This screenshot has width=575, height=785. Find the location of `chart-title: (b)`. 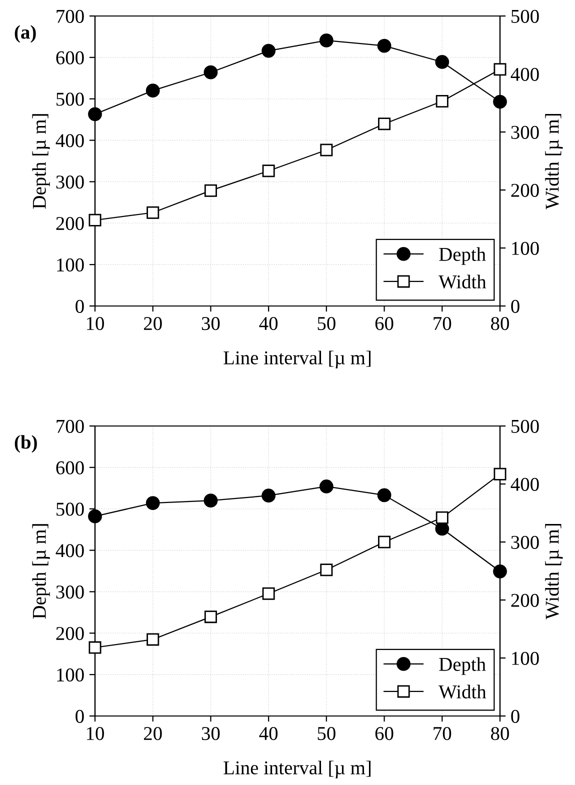

chart-title: (b) is located at coordinates (25, 444).